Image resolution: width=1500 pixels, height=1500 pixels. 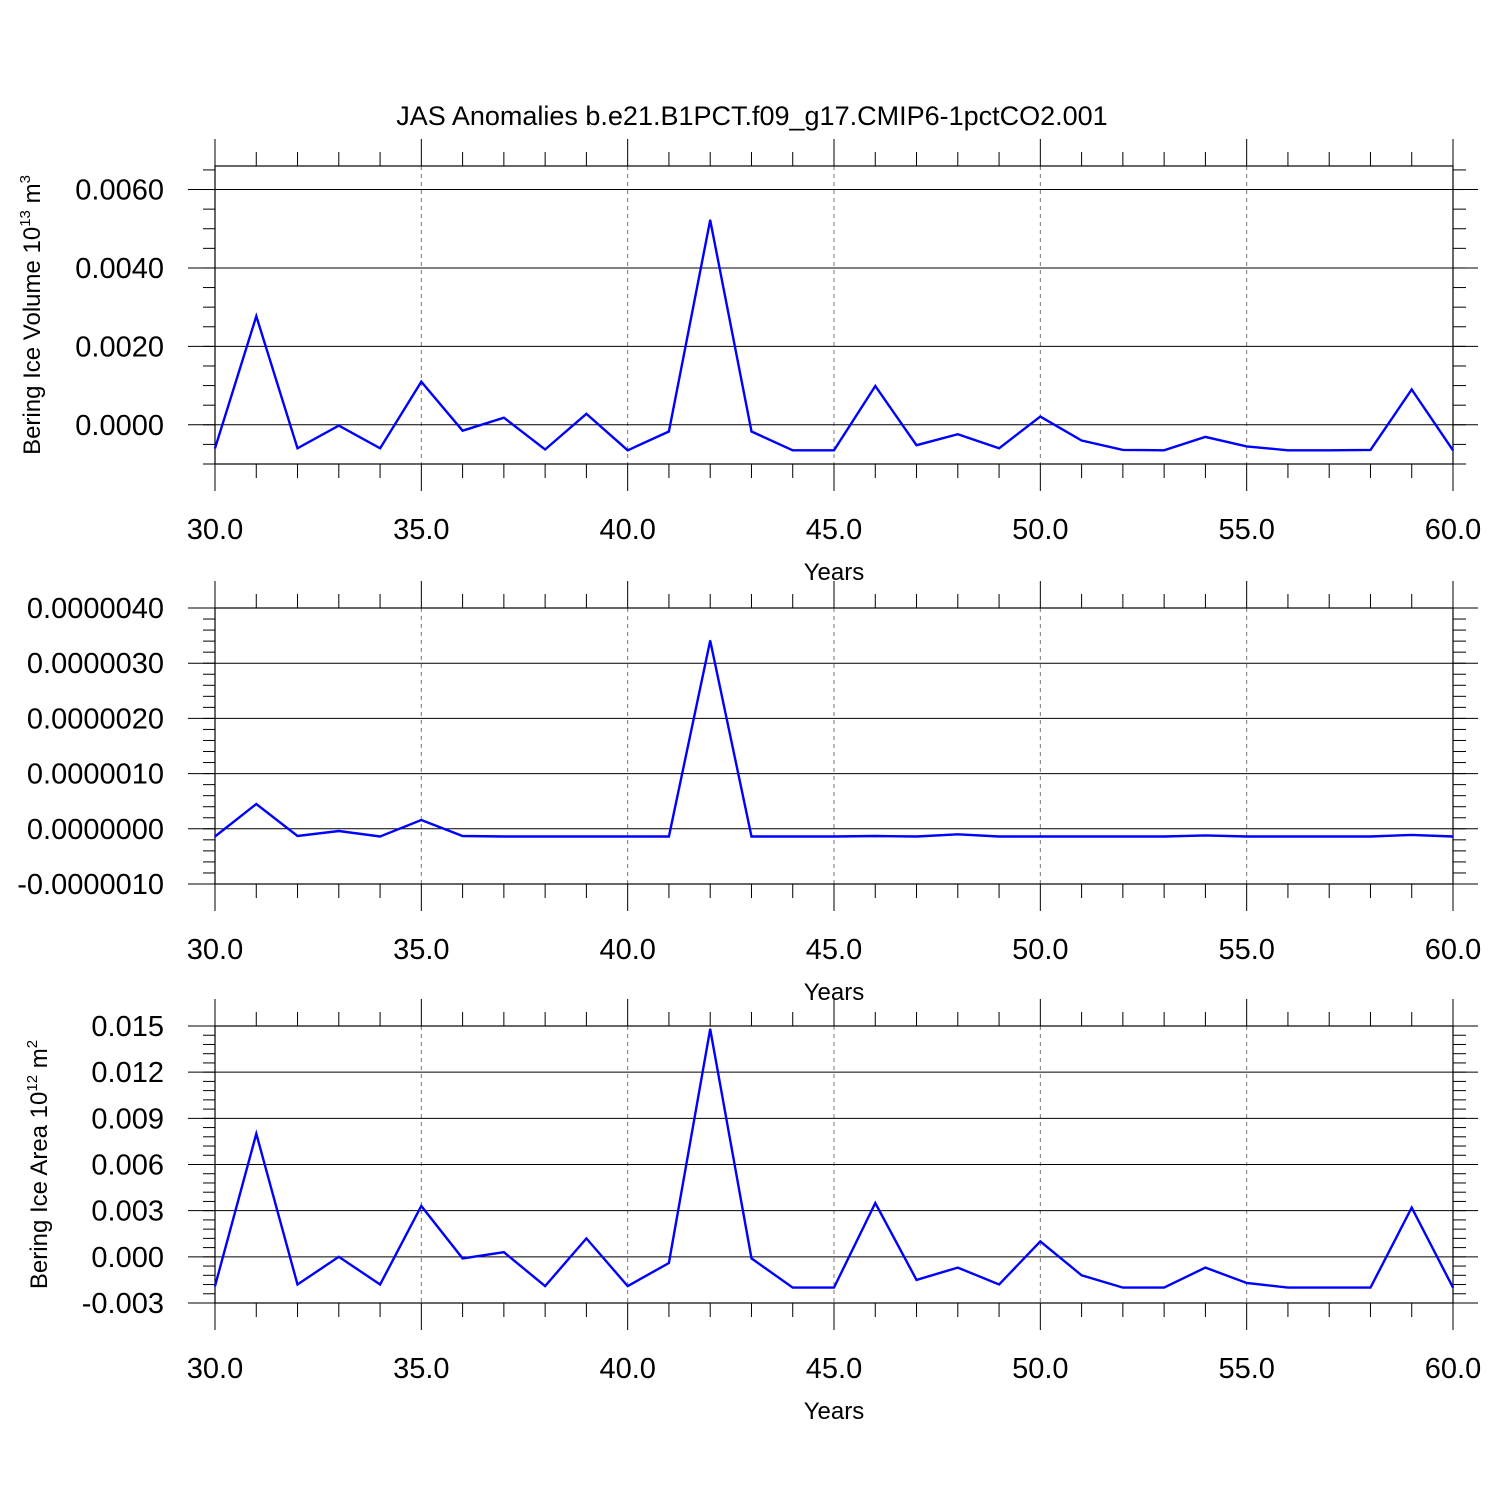 I want to click on y-axis-label: Bering Ice Area 1012 m2, so click(x=38, y=1164).